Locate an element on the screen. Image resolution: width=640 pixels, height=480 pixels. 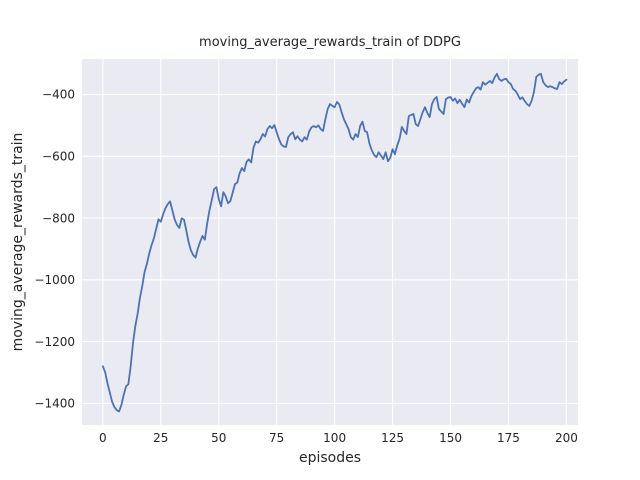
y-axis-label: moving_average_rewards_train is located at coordinates (18, 242).